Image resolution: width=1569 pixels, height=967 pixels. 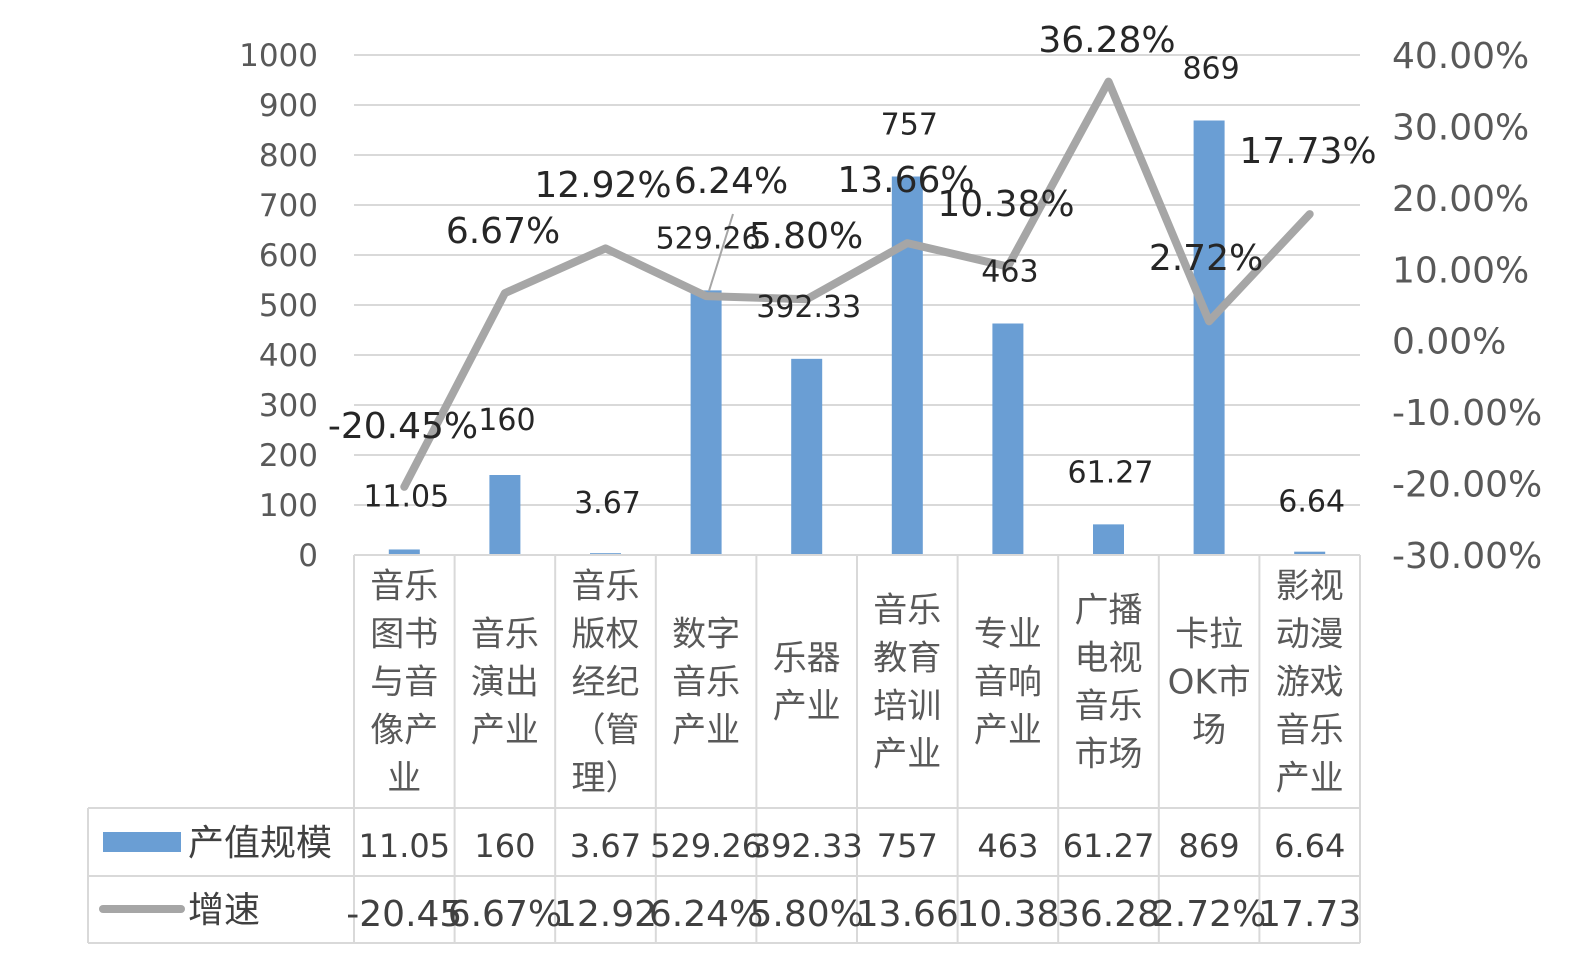 What do you see at coordinates (706, 635) in the screenshot?
I see `category-label: 数字` at bounding box center [706, 635].